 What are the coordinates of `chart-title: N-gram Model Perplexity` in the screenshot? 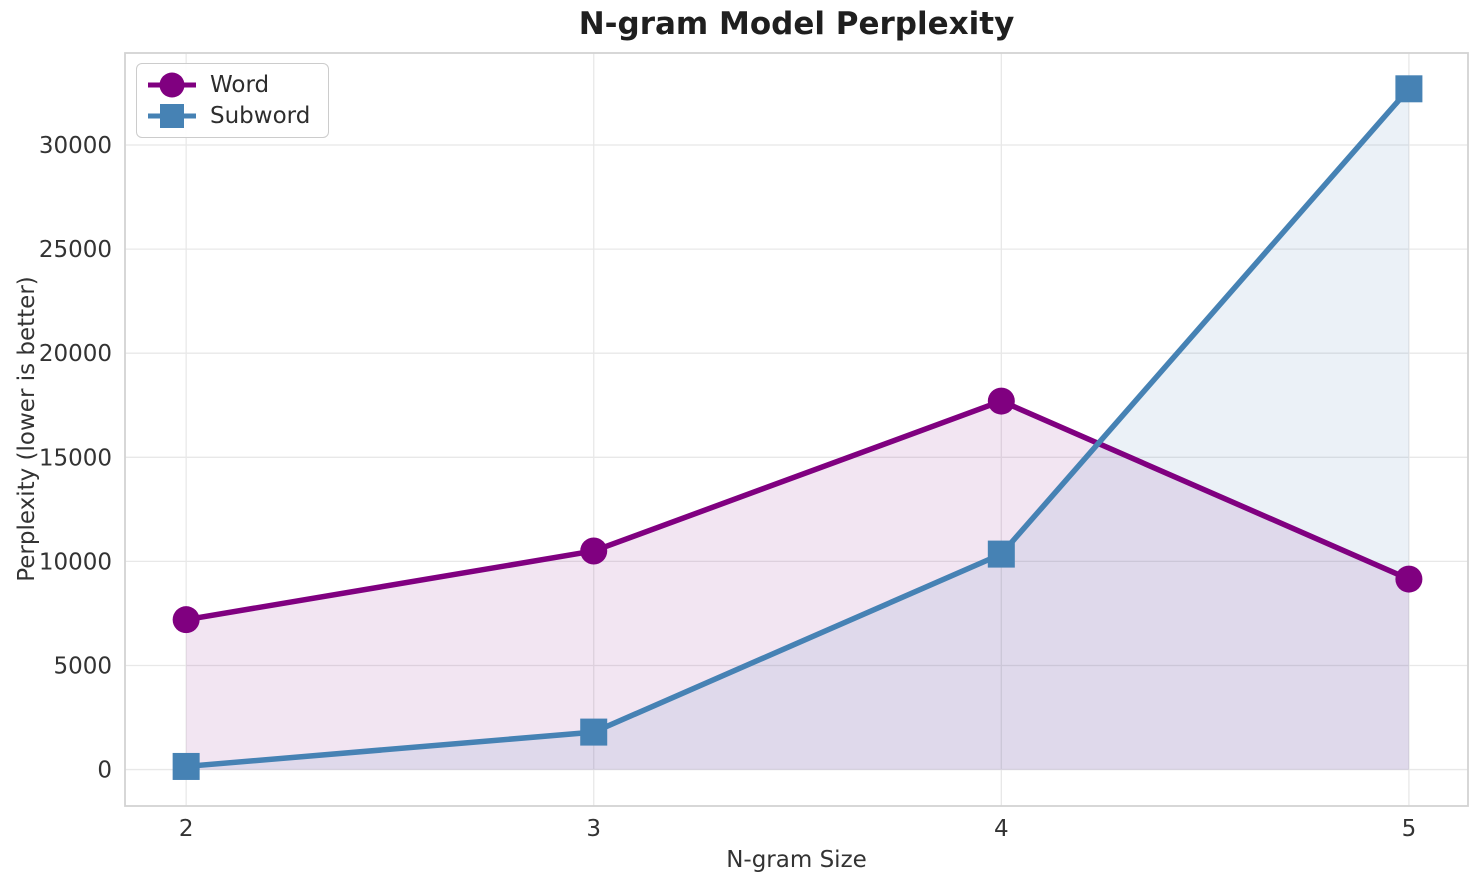 It's located at (796, 24).